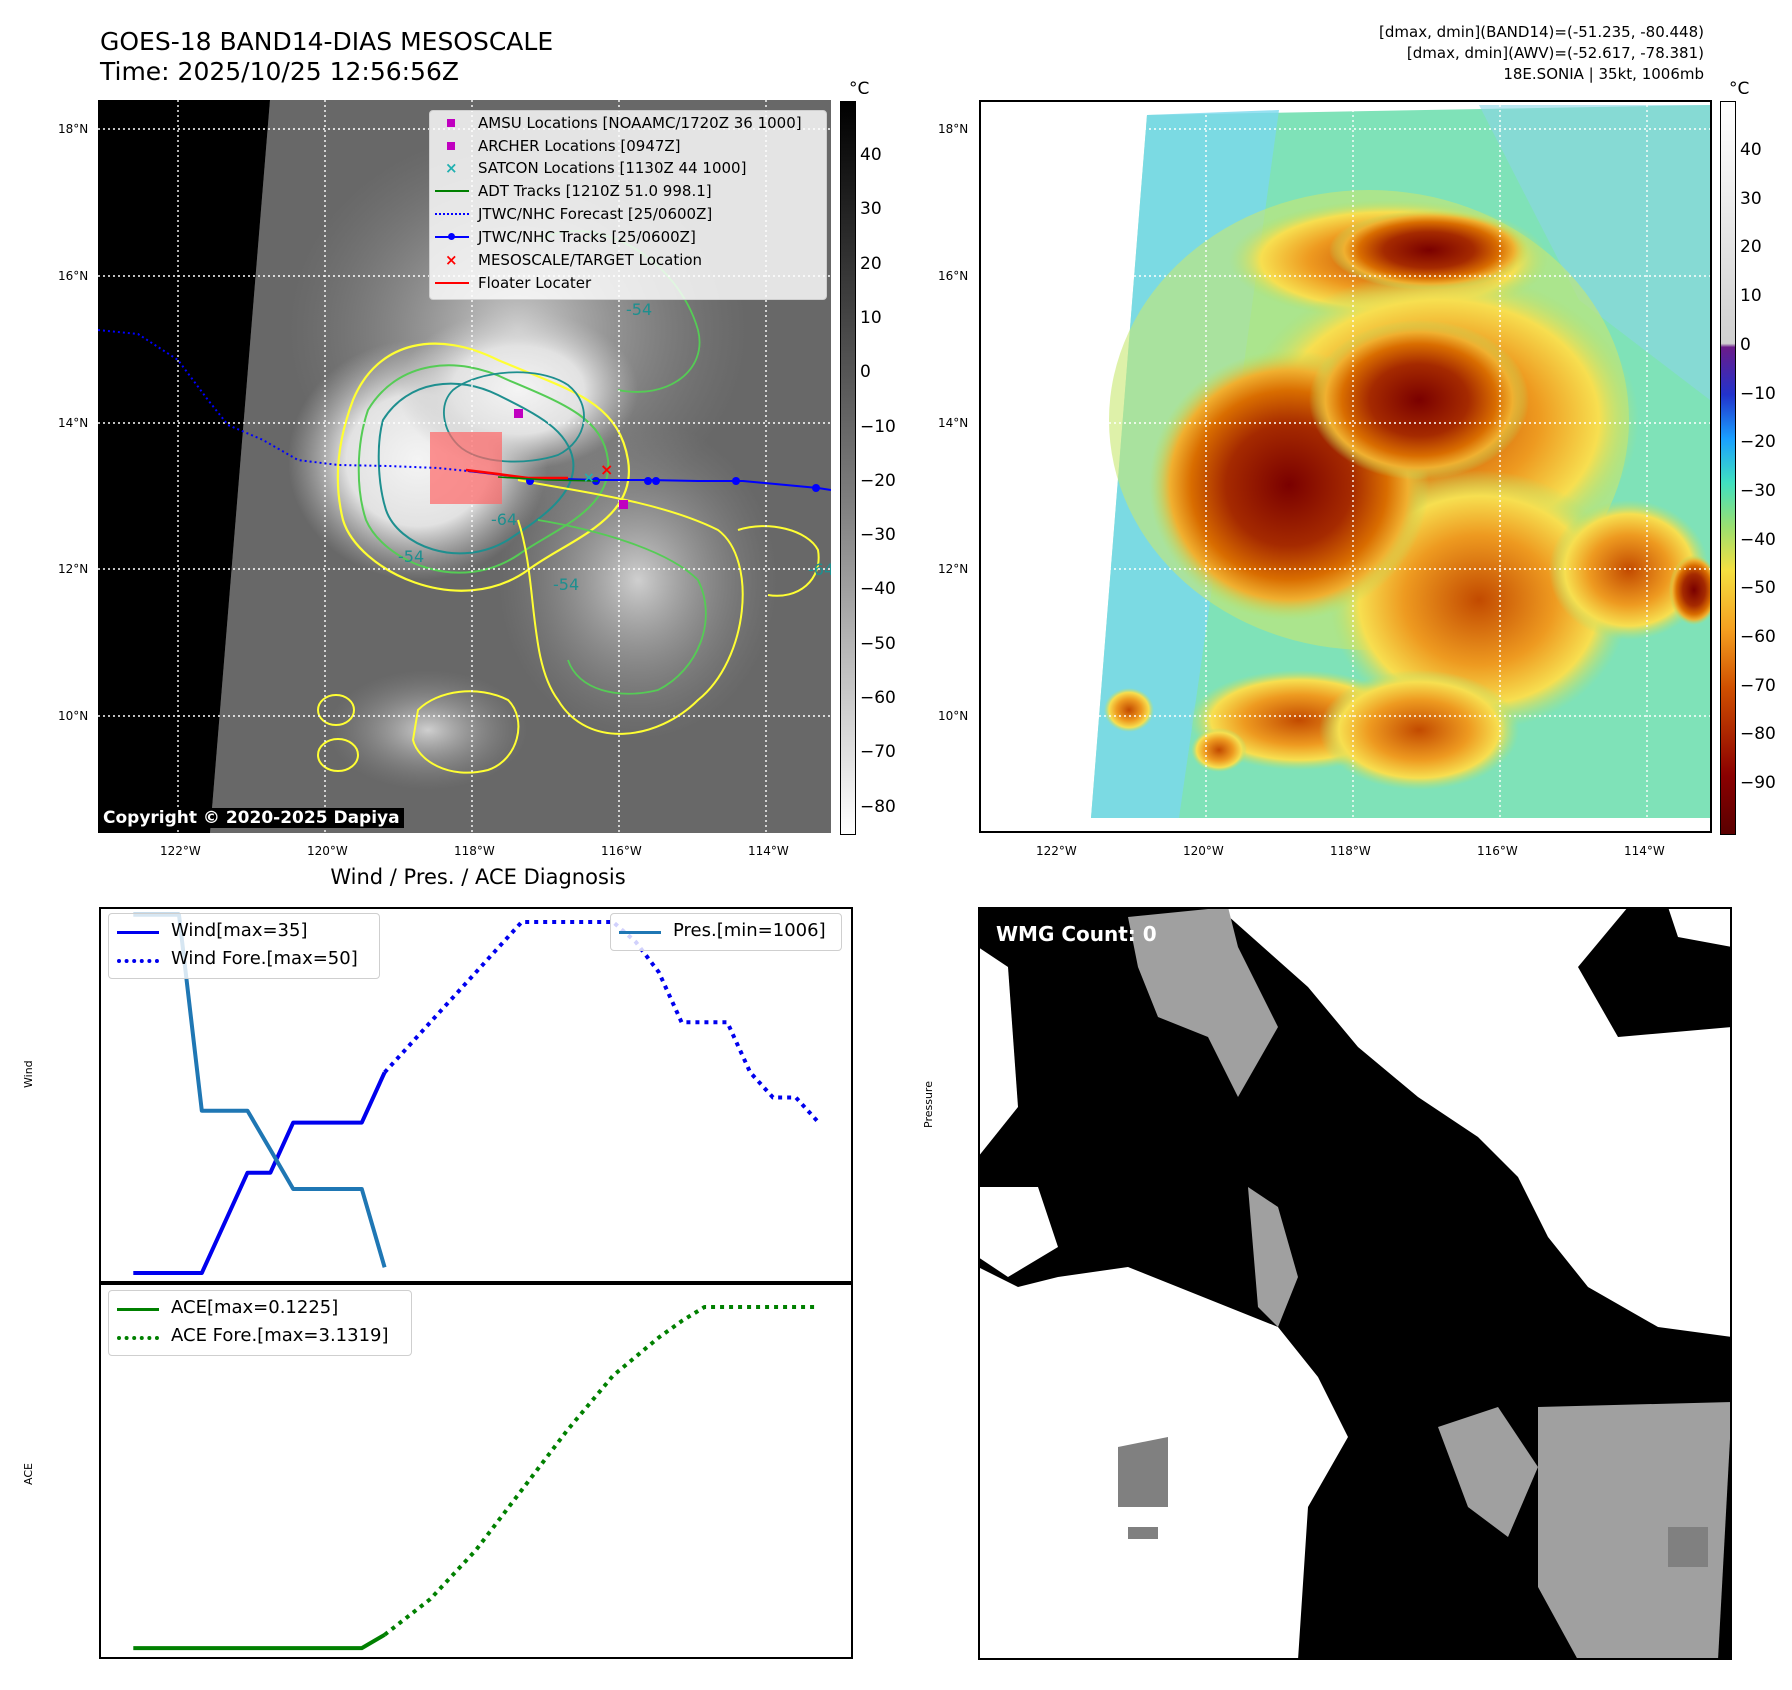  What do you see at coordinates (1203, 1002) in the screenshot?
I see `wmg-region-gray` at bounding box center [1203, 1002].